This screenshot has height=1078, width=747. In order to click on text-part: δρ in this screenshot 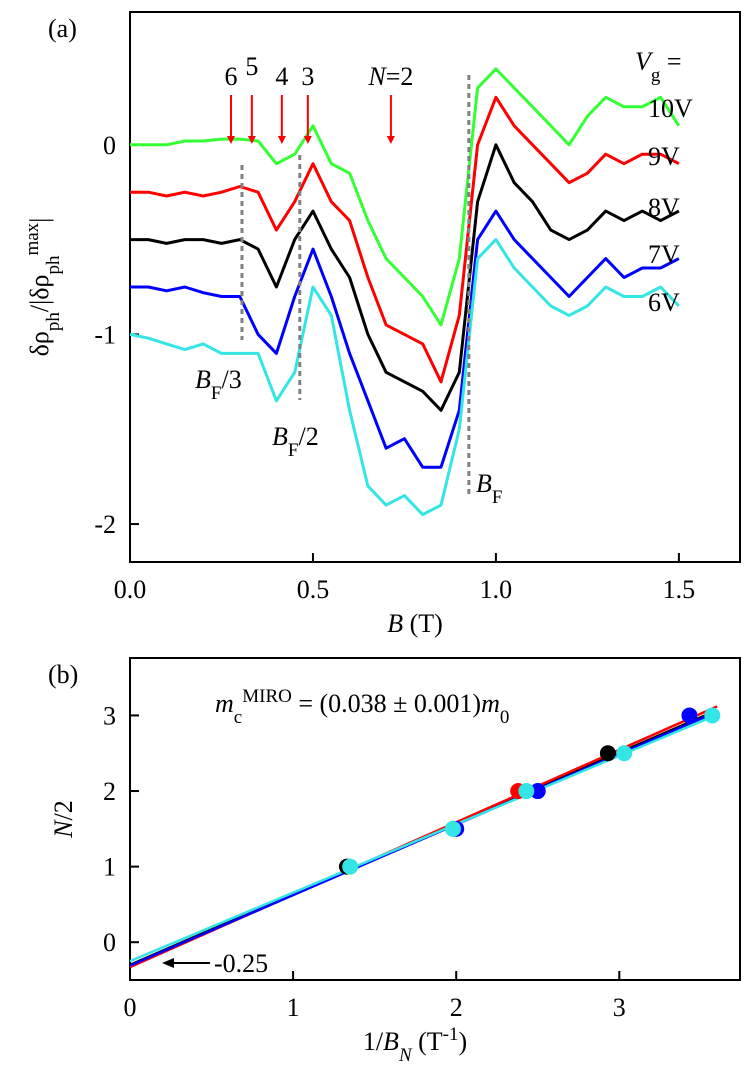, I will do `click(39, 343)`.